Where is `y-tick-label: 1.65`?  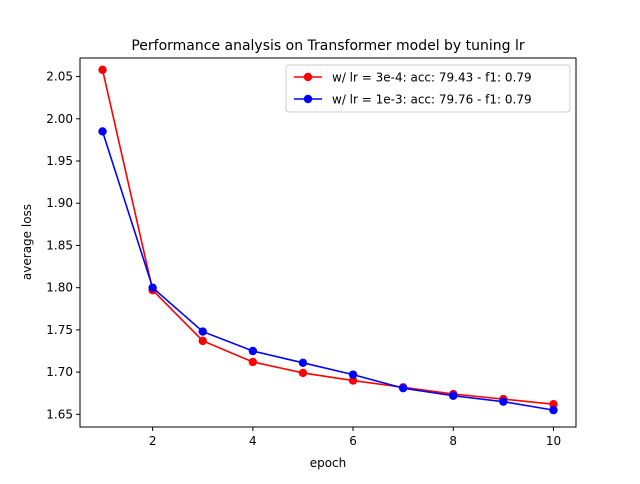
y-tick-label: 1.65 is located at coordinates (59, 414).